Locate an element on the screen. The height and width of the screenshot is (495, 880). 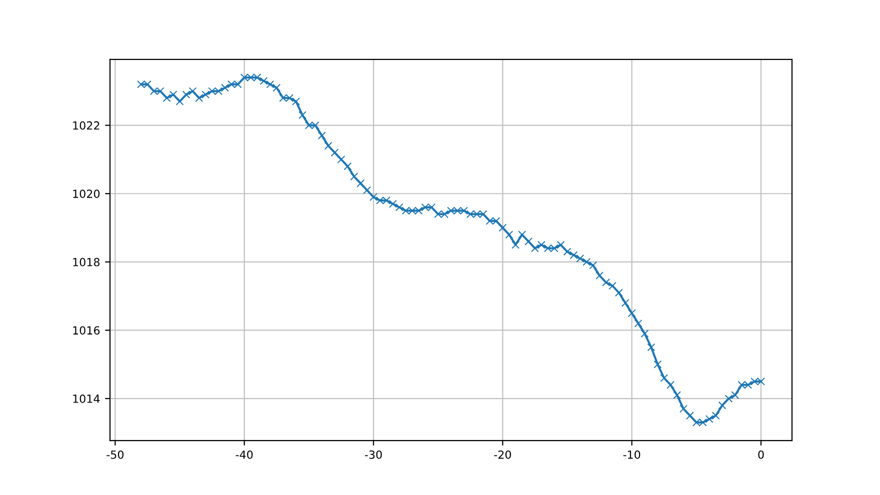
x-tick-label: -20 is located at coordinates (503, 454).